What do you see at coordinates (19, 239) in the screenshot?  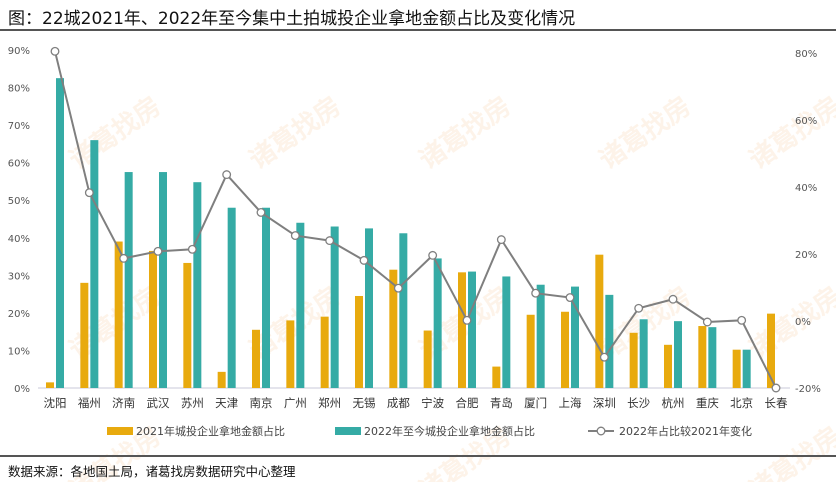 I see `y-left-tick-label: 40%` at bounding box center [19, 239].